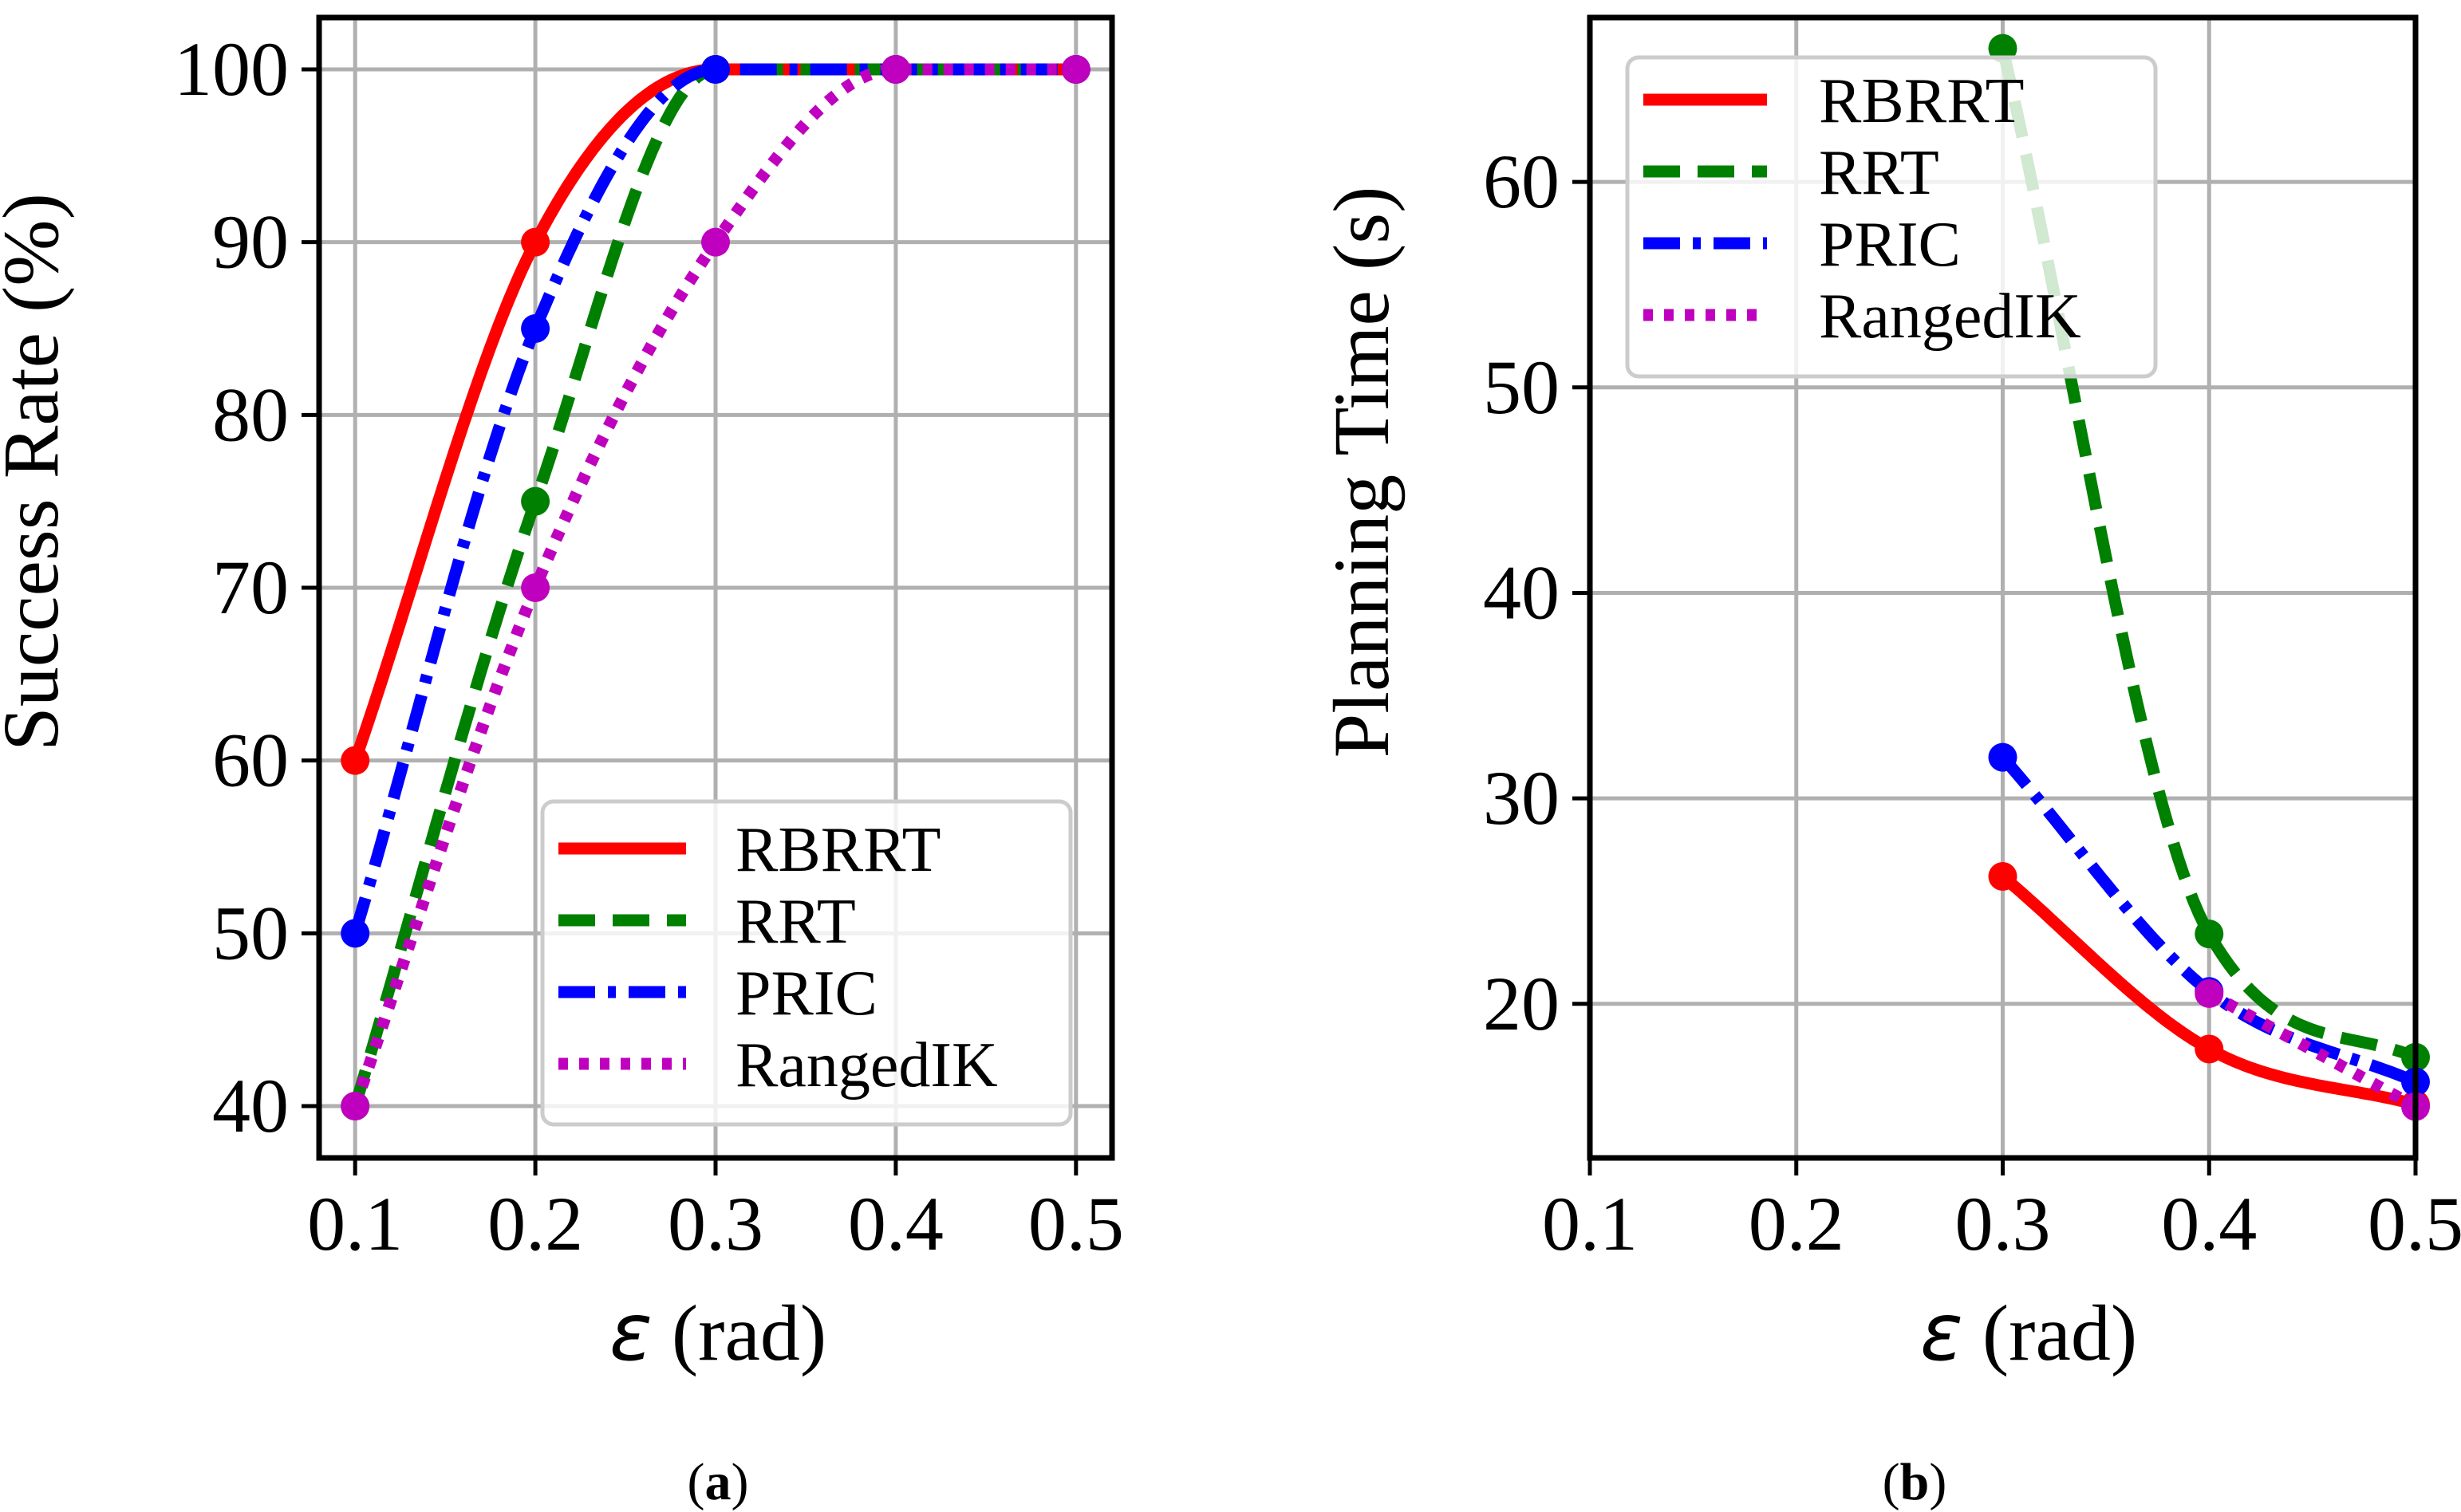 This screenshot has width=2461, height=1512. What do you see at coordinates (1521, 798) in the screenshot?
I see `y-tick-label: 30` at bounding box center [1521, 798].